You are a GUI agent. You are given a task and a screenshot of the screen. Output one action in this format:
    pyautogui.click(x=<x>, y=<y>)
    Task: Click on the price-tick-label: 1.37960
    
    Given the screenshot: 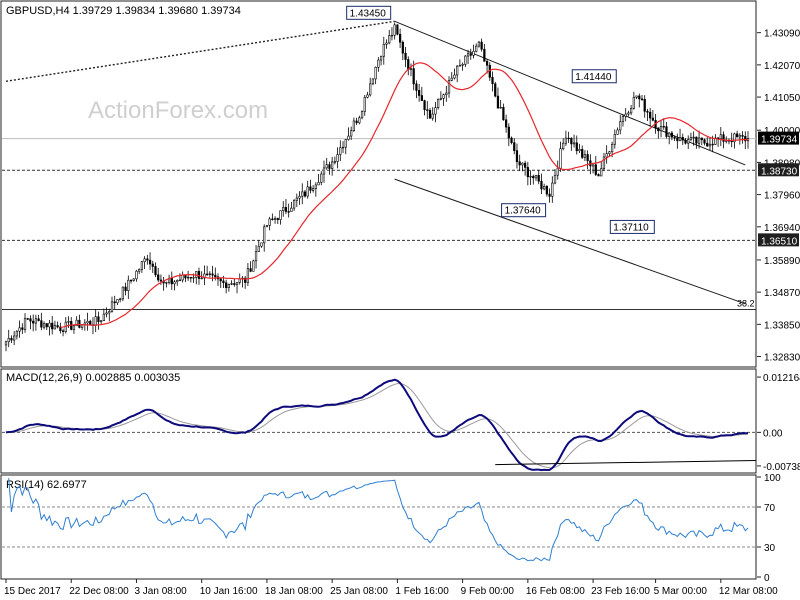 What is the action you would take?
    pyautogui.click(x=782, y=196)
    